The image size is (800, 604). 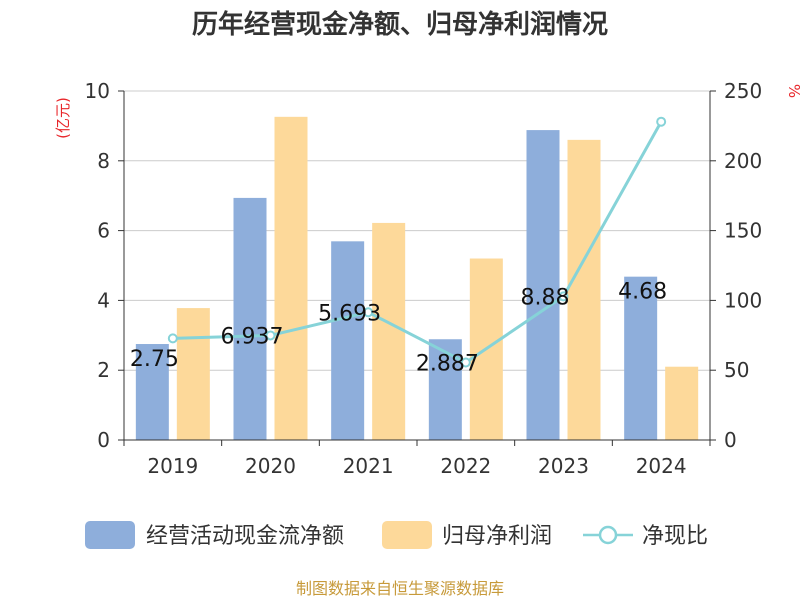 What do you see at coordinates (172, 466) in the screenshot?
I see `x-tick-label: 2019` at bounding box center [172, 466].